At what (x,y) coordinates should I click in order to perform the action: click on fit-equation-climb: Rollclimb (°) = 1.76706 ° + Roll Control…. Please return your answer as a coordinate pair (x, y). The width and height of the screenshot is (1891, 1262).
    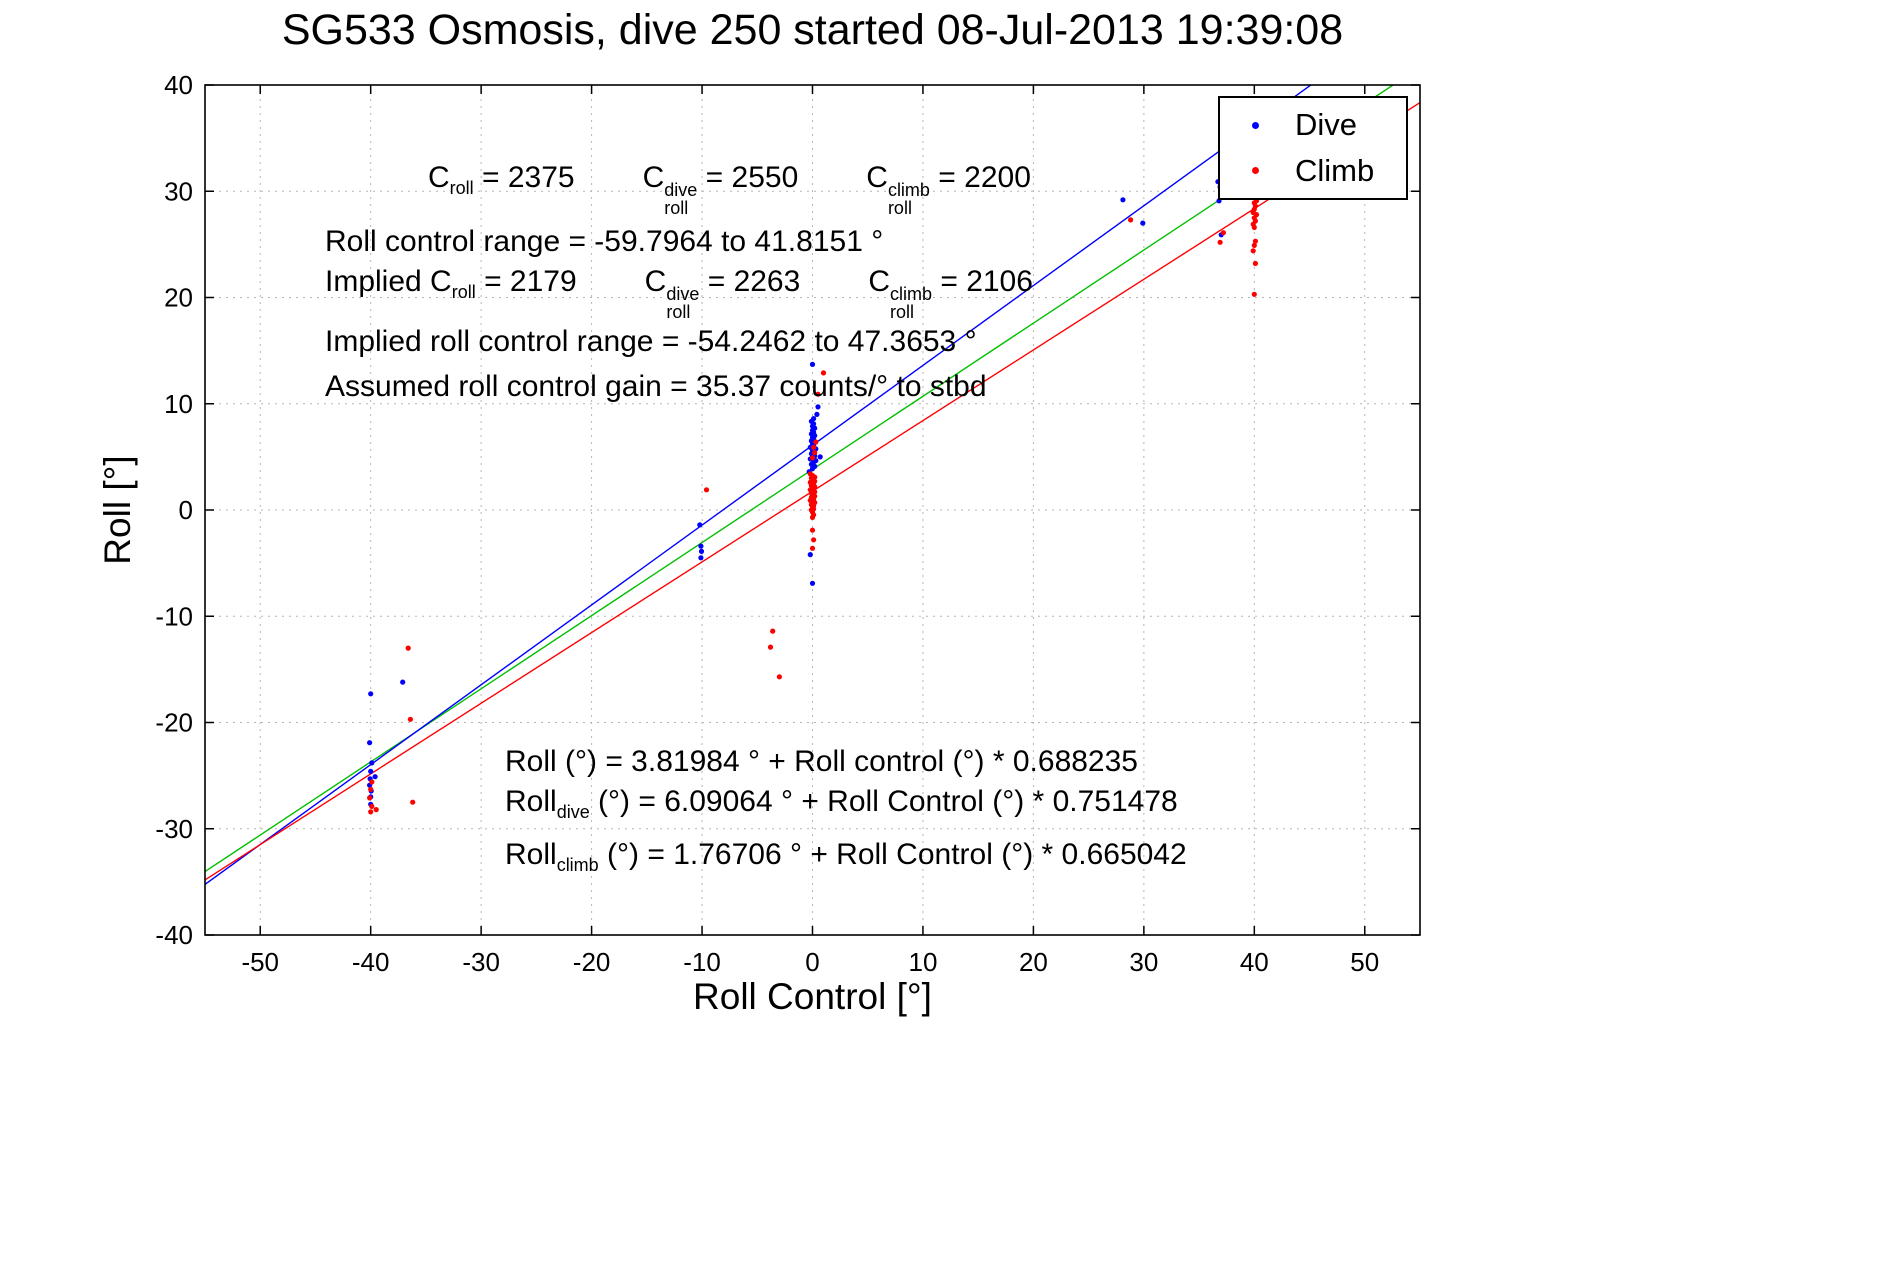
    Looking at the image, I should click on (846, 857).